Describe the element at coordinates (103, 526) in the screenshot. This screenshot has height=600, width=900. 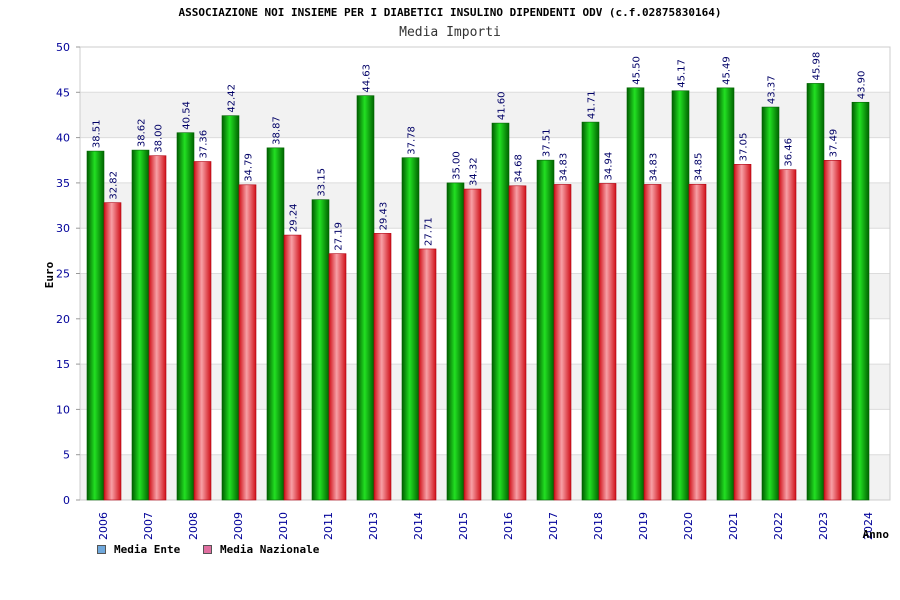
I see `x-tick-label: 2006` at that location.